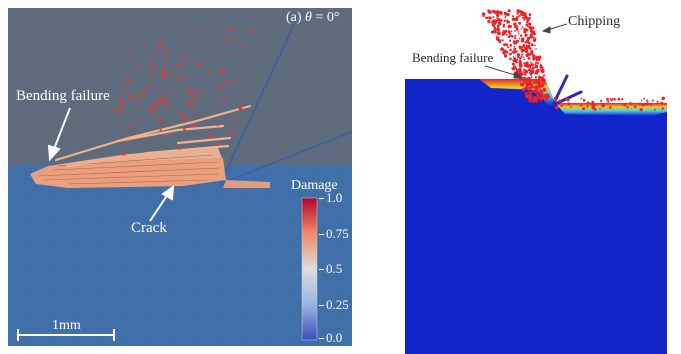  I want to click on colorbar-tick-05: 0.5, so click(330, 268).